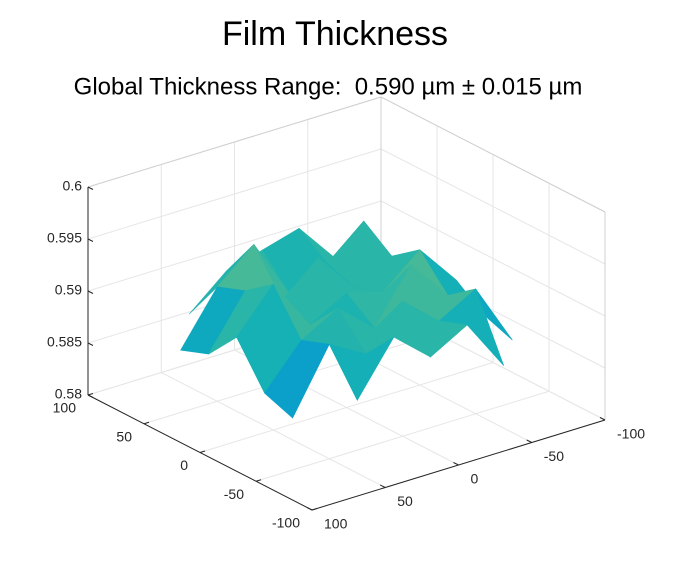  I want to click on z-tick-label: 0.58, so click(68, 394).